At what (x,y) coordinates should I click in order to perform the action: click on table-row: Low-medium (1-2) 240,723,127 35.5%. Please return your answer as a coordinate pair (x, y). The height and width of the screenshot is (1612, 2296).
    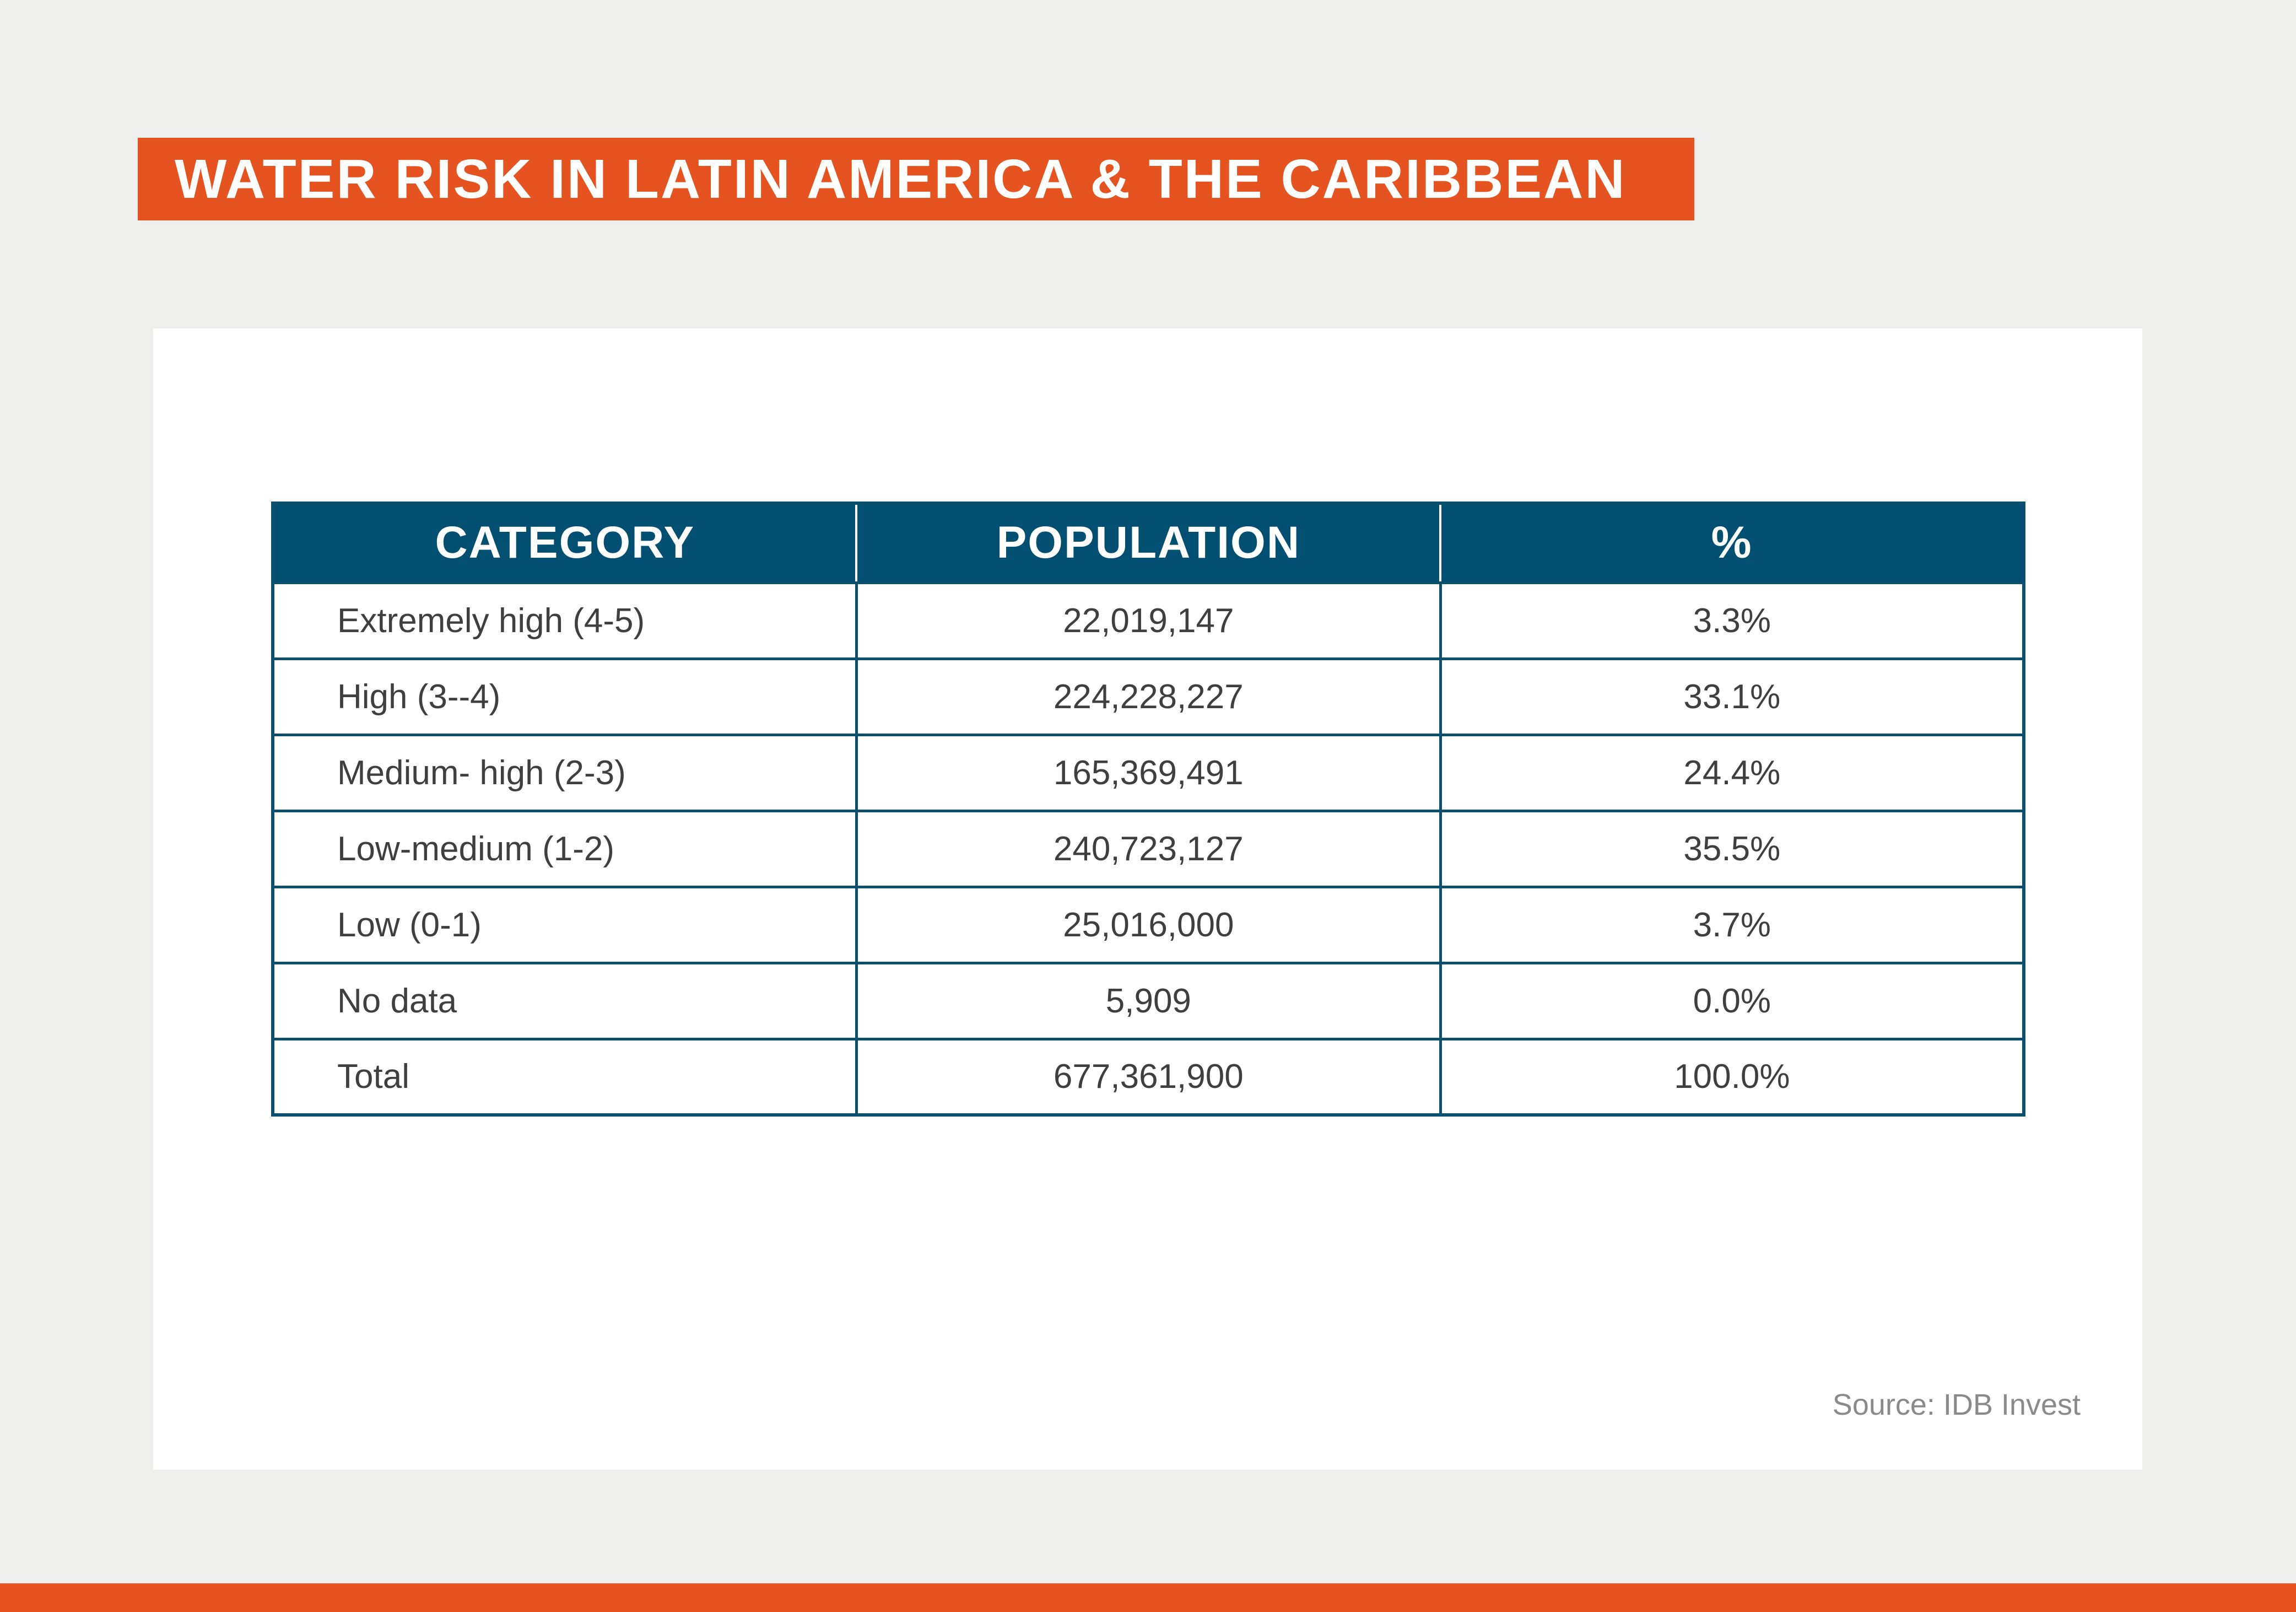
    Looking at the image, I should click on (1148, 848).